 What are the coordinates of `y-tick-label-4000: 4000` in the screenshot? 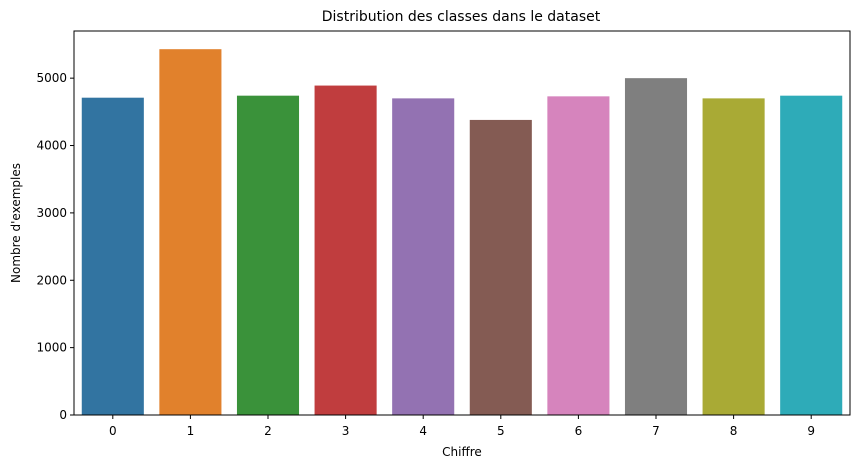 It's located at (51, 146).